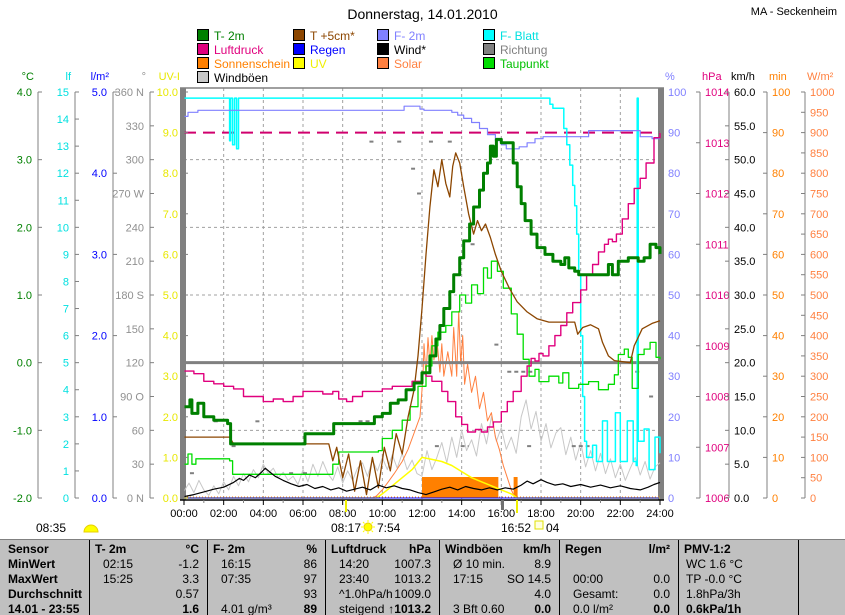 The image size is (845, 615). I want to click on table-cell-value: 0.57, so click(187, 594).